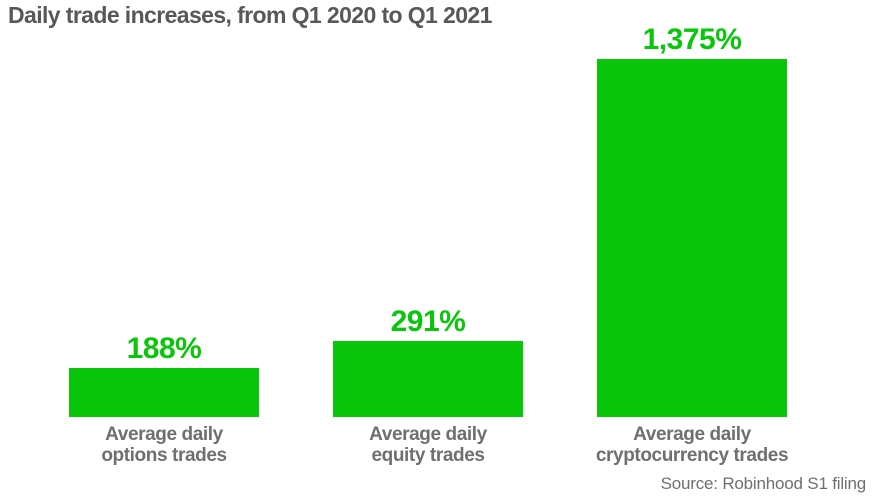 The image size is (876, 501). I want to click on bar-group-options: 188% Average daily options trades, so click(164, 399).